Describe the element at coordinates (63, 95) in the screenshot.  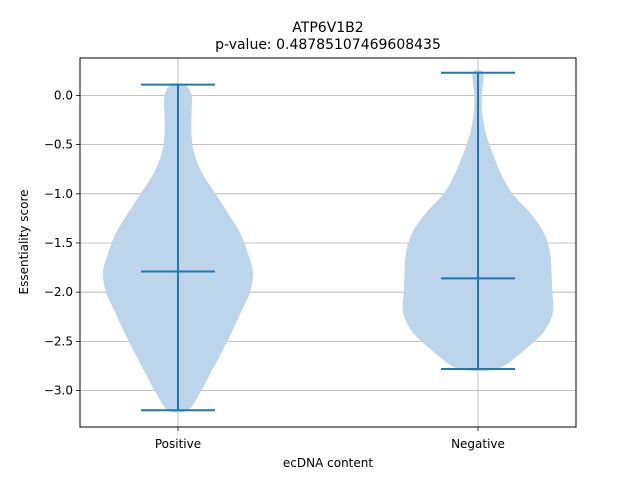
I see `y-tick-label: 0.0` at that location.